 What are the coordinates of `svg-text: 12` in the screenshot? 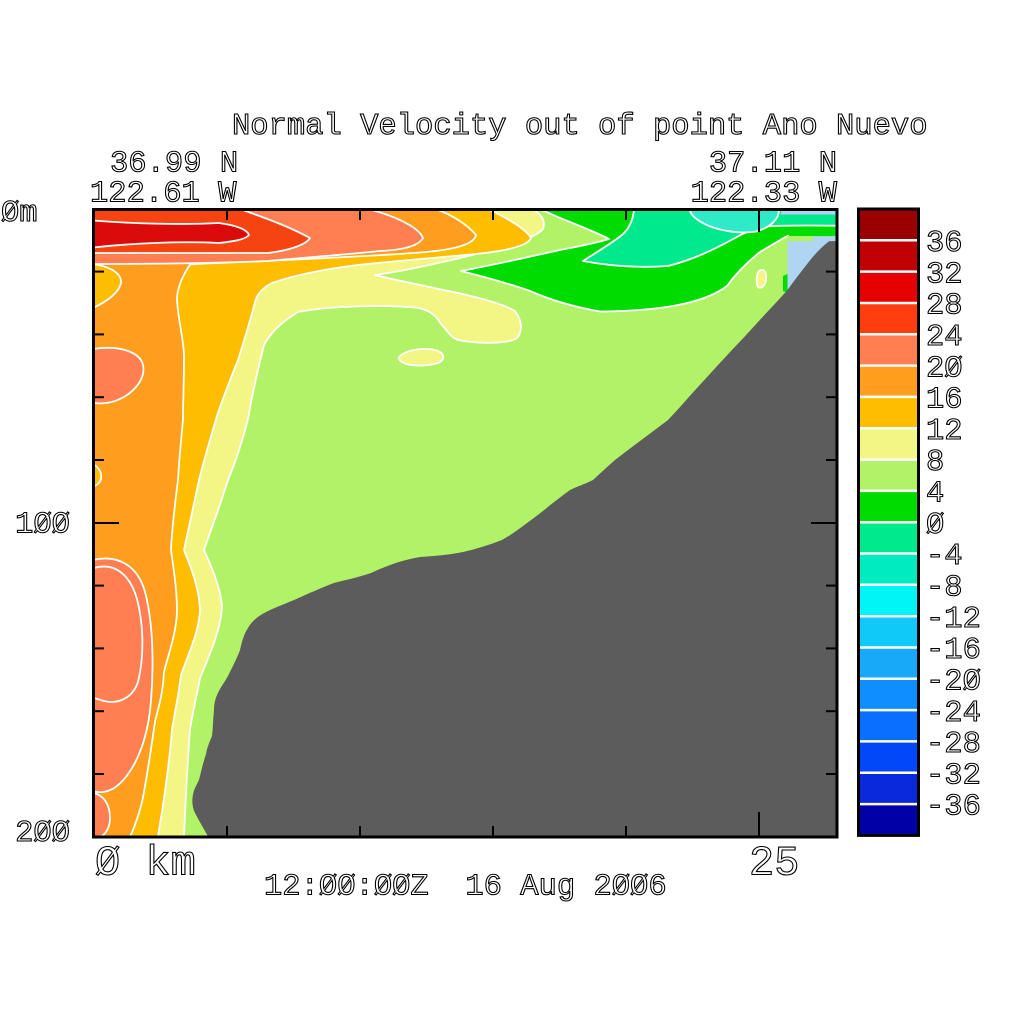 It's located at (944, 432).